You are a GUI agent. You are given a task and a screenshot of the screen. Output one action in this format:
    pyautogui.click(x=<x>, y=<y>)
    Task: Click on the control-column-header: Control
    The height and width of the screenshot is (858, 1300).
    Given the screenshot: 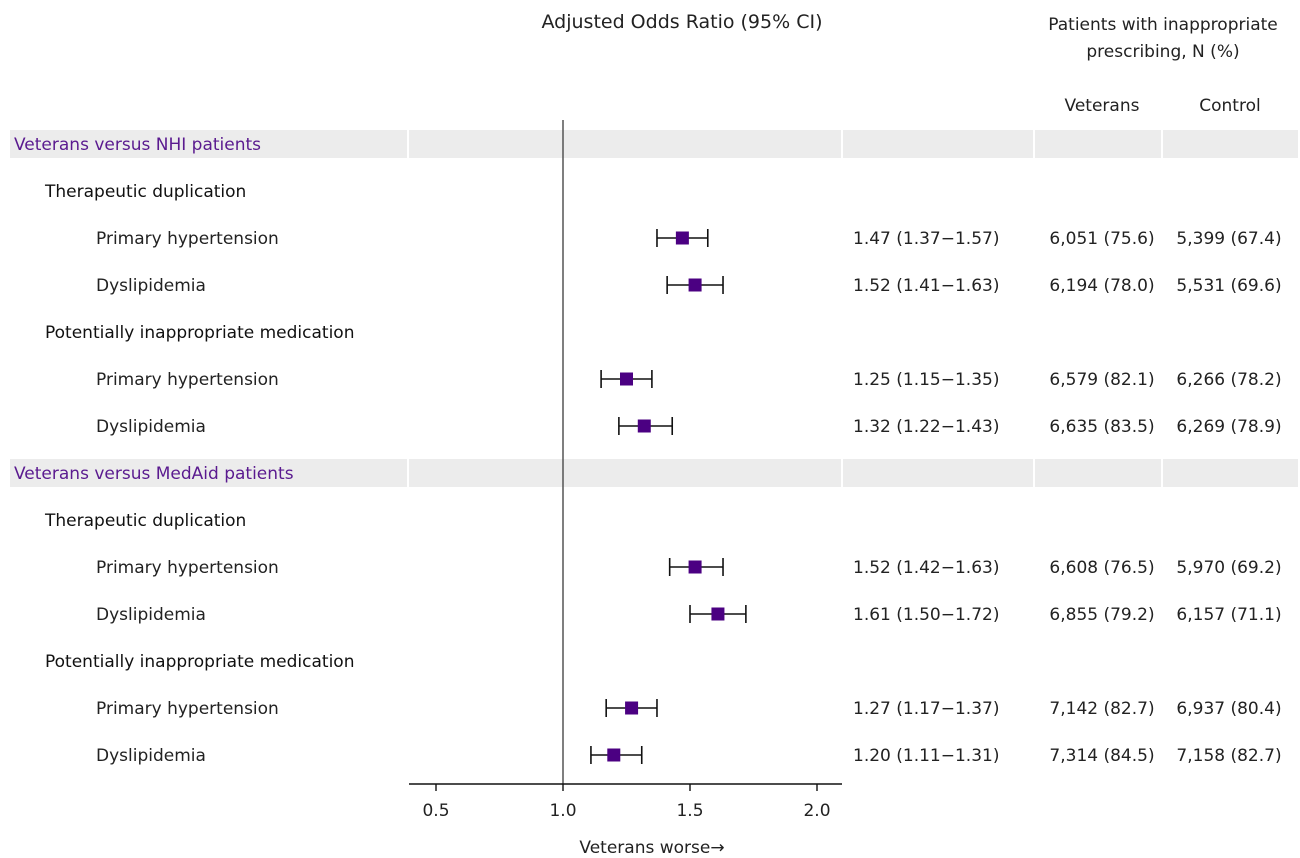 What is the action you would take?
    pyautogui.click(x=1229, y=106)
    